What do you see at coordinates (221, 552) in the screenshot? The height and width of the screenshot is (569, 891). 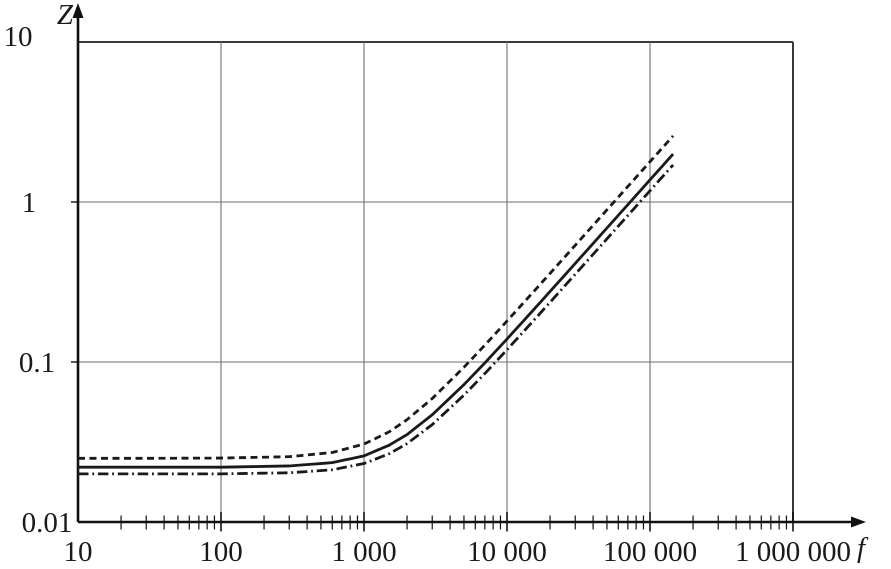 I see `x-axis-tick-label: 100` at bounding box center [221, 552].